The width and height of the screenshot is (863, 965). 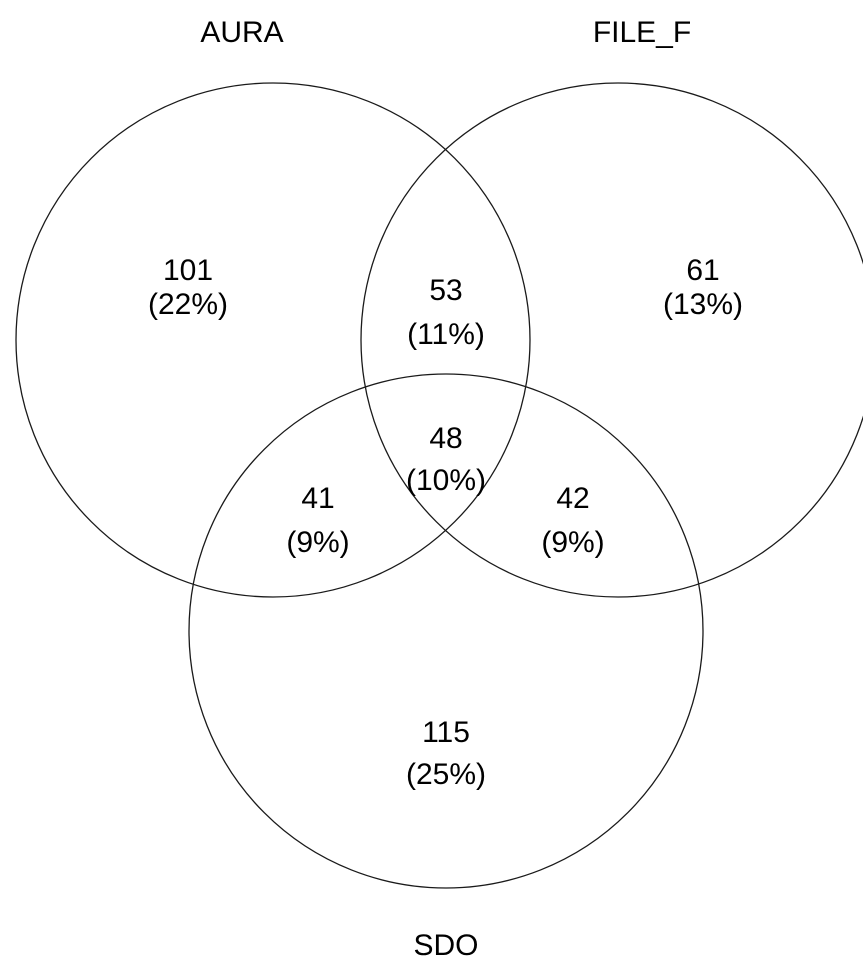 What do you see at coordinates (446, 459) in the screenshot?
I see `region-all-three: 48 (10%)` at bounding box center [446, 459].